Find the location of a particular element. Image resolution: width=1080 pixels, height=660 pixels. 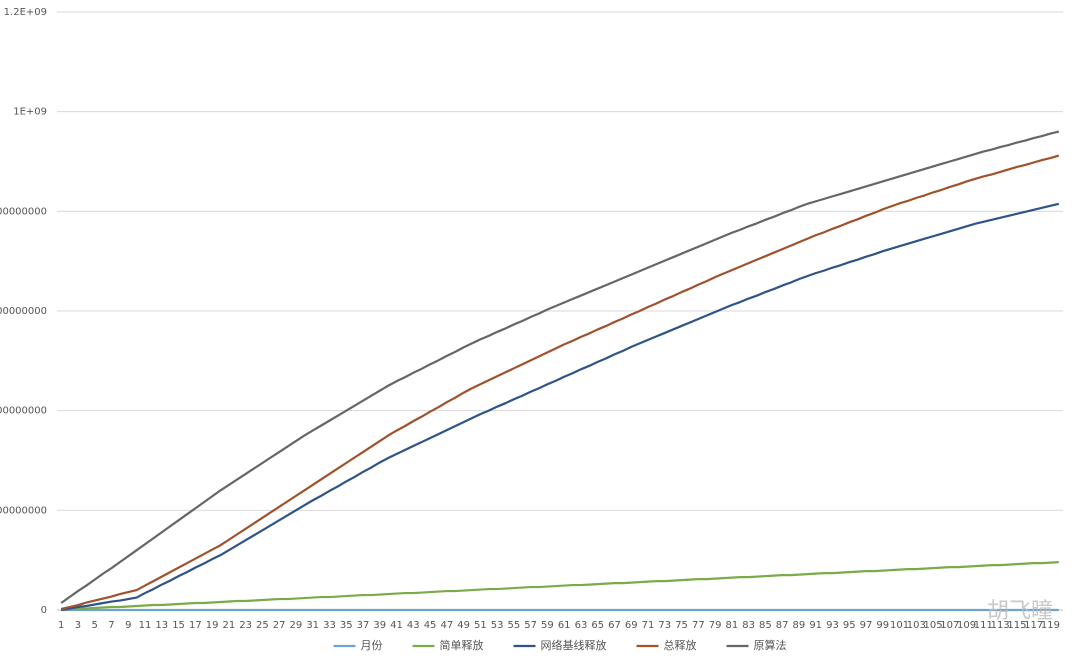

legend-item: 简单释放 is located at coordinates (448, 645).